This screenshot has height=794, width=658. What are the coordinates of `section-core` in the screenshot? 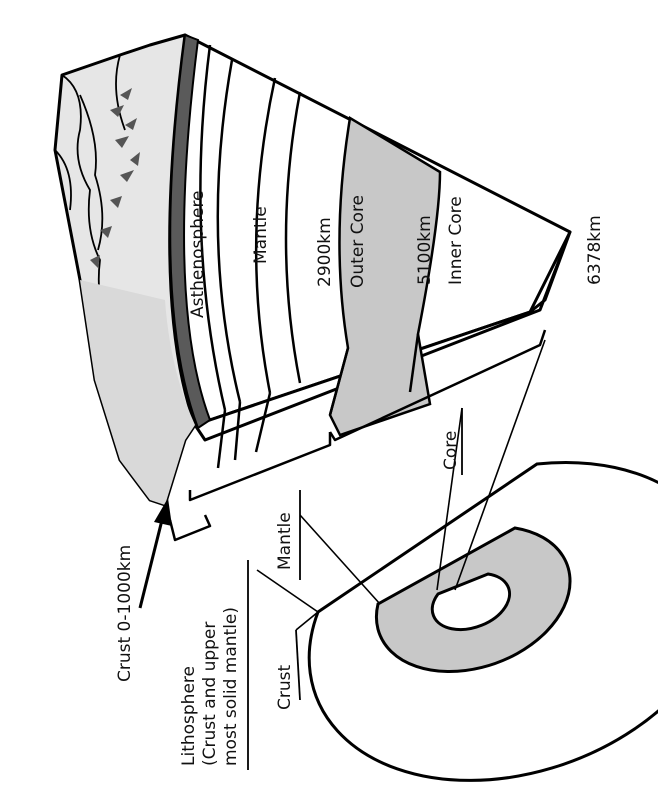 It's located at (470, 602).